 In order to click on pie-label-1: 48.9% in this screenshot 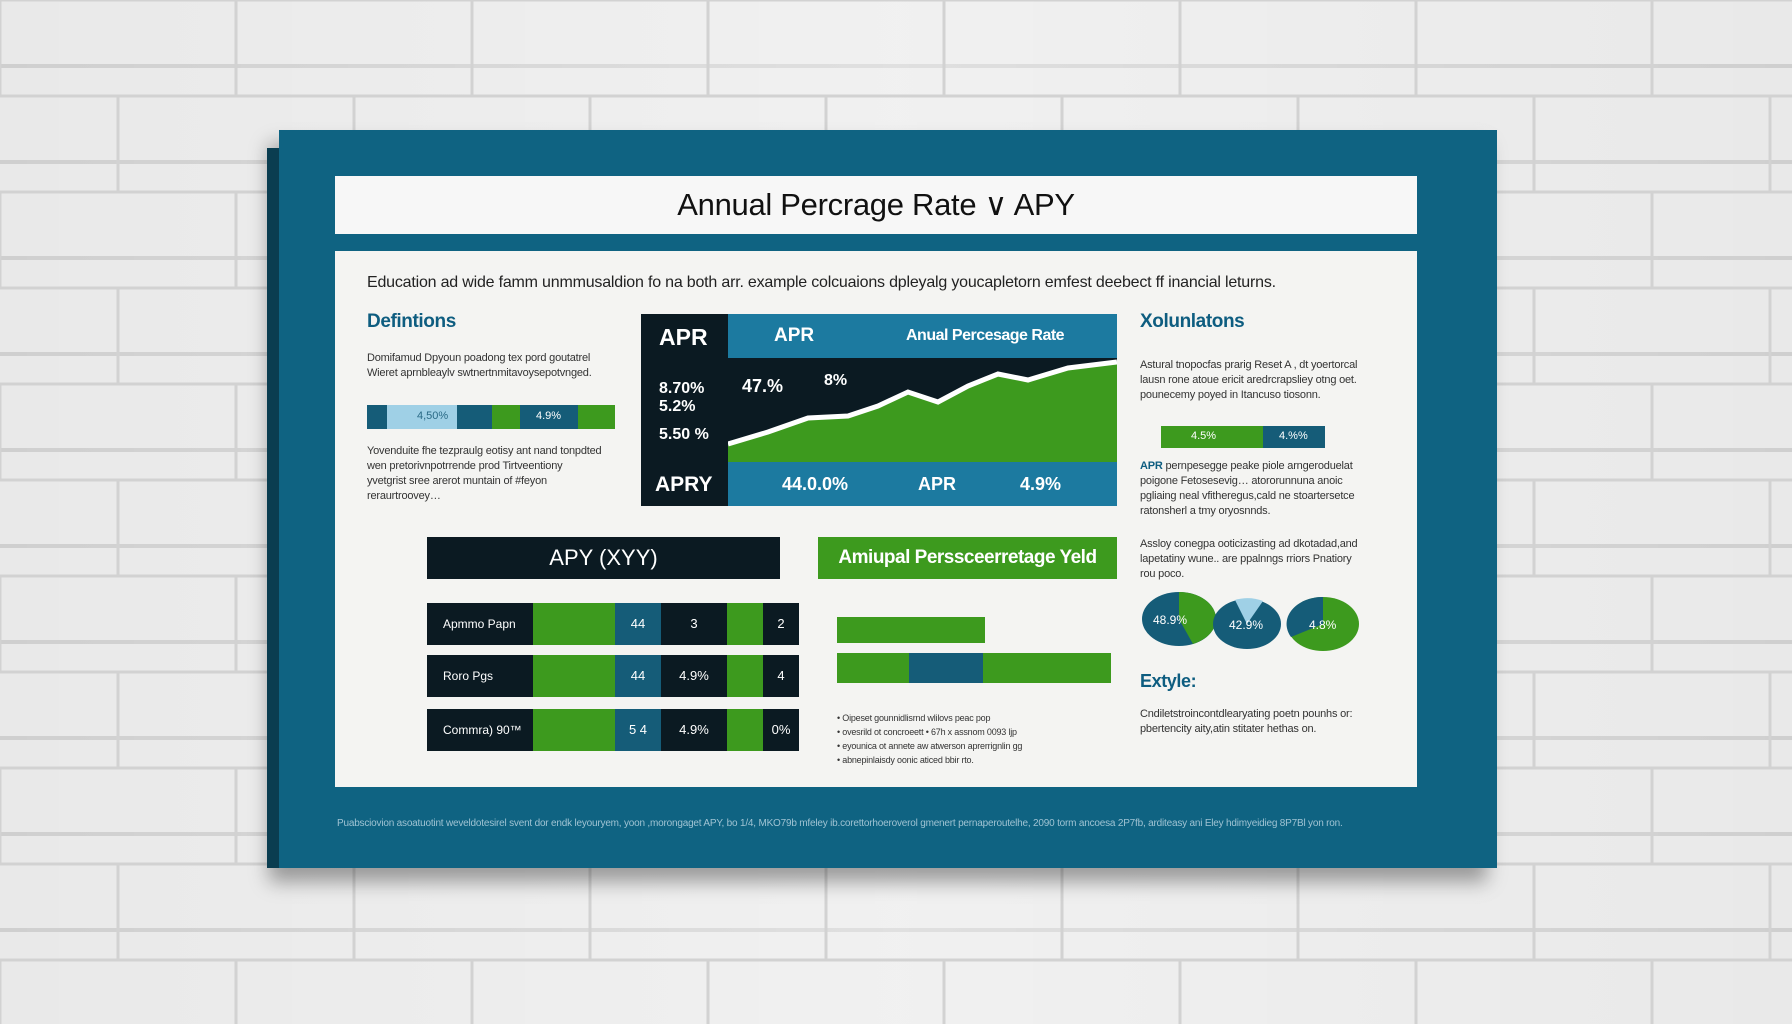, I will do `click(1170, 620)`.